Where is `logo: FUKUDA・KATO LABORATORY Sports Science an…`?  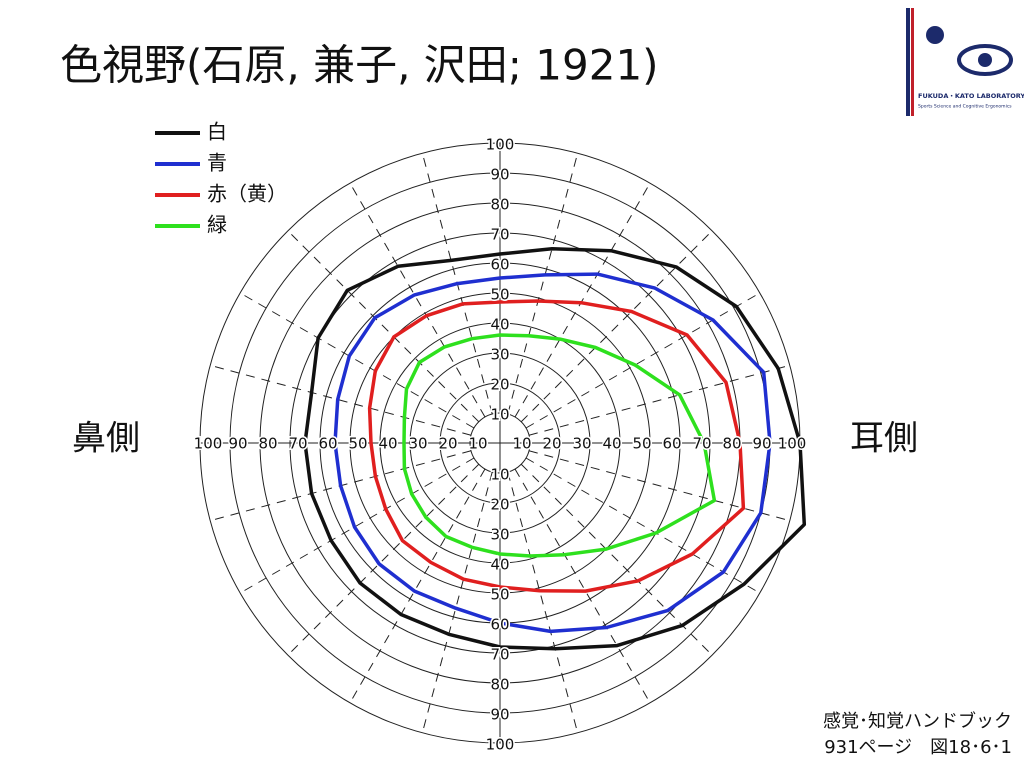
logo: FUKUDA・KATO LABORATORY Sports Science an… is located at coordinates (965, 62).